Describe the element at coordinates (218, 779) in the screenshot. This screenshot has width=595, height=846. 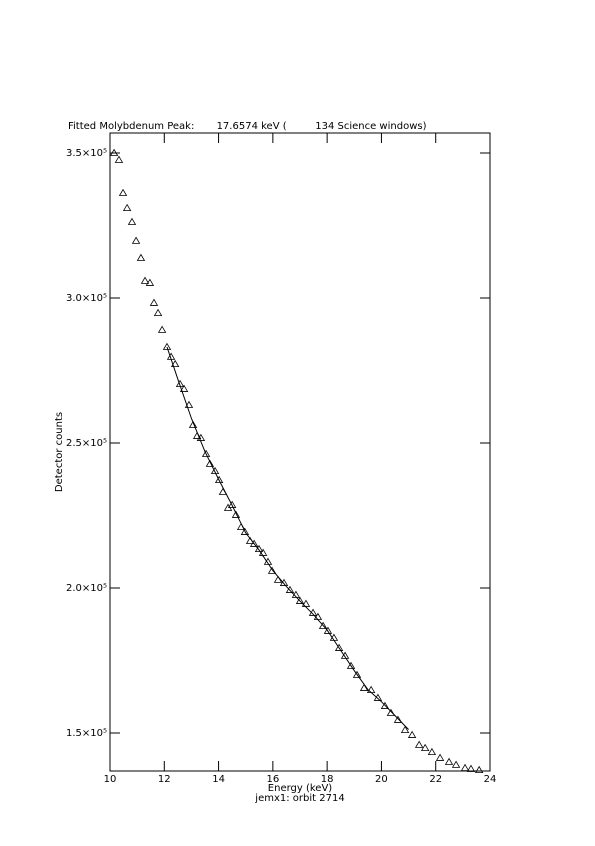
I see `x-tick-label: 14` at that location.